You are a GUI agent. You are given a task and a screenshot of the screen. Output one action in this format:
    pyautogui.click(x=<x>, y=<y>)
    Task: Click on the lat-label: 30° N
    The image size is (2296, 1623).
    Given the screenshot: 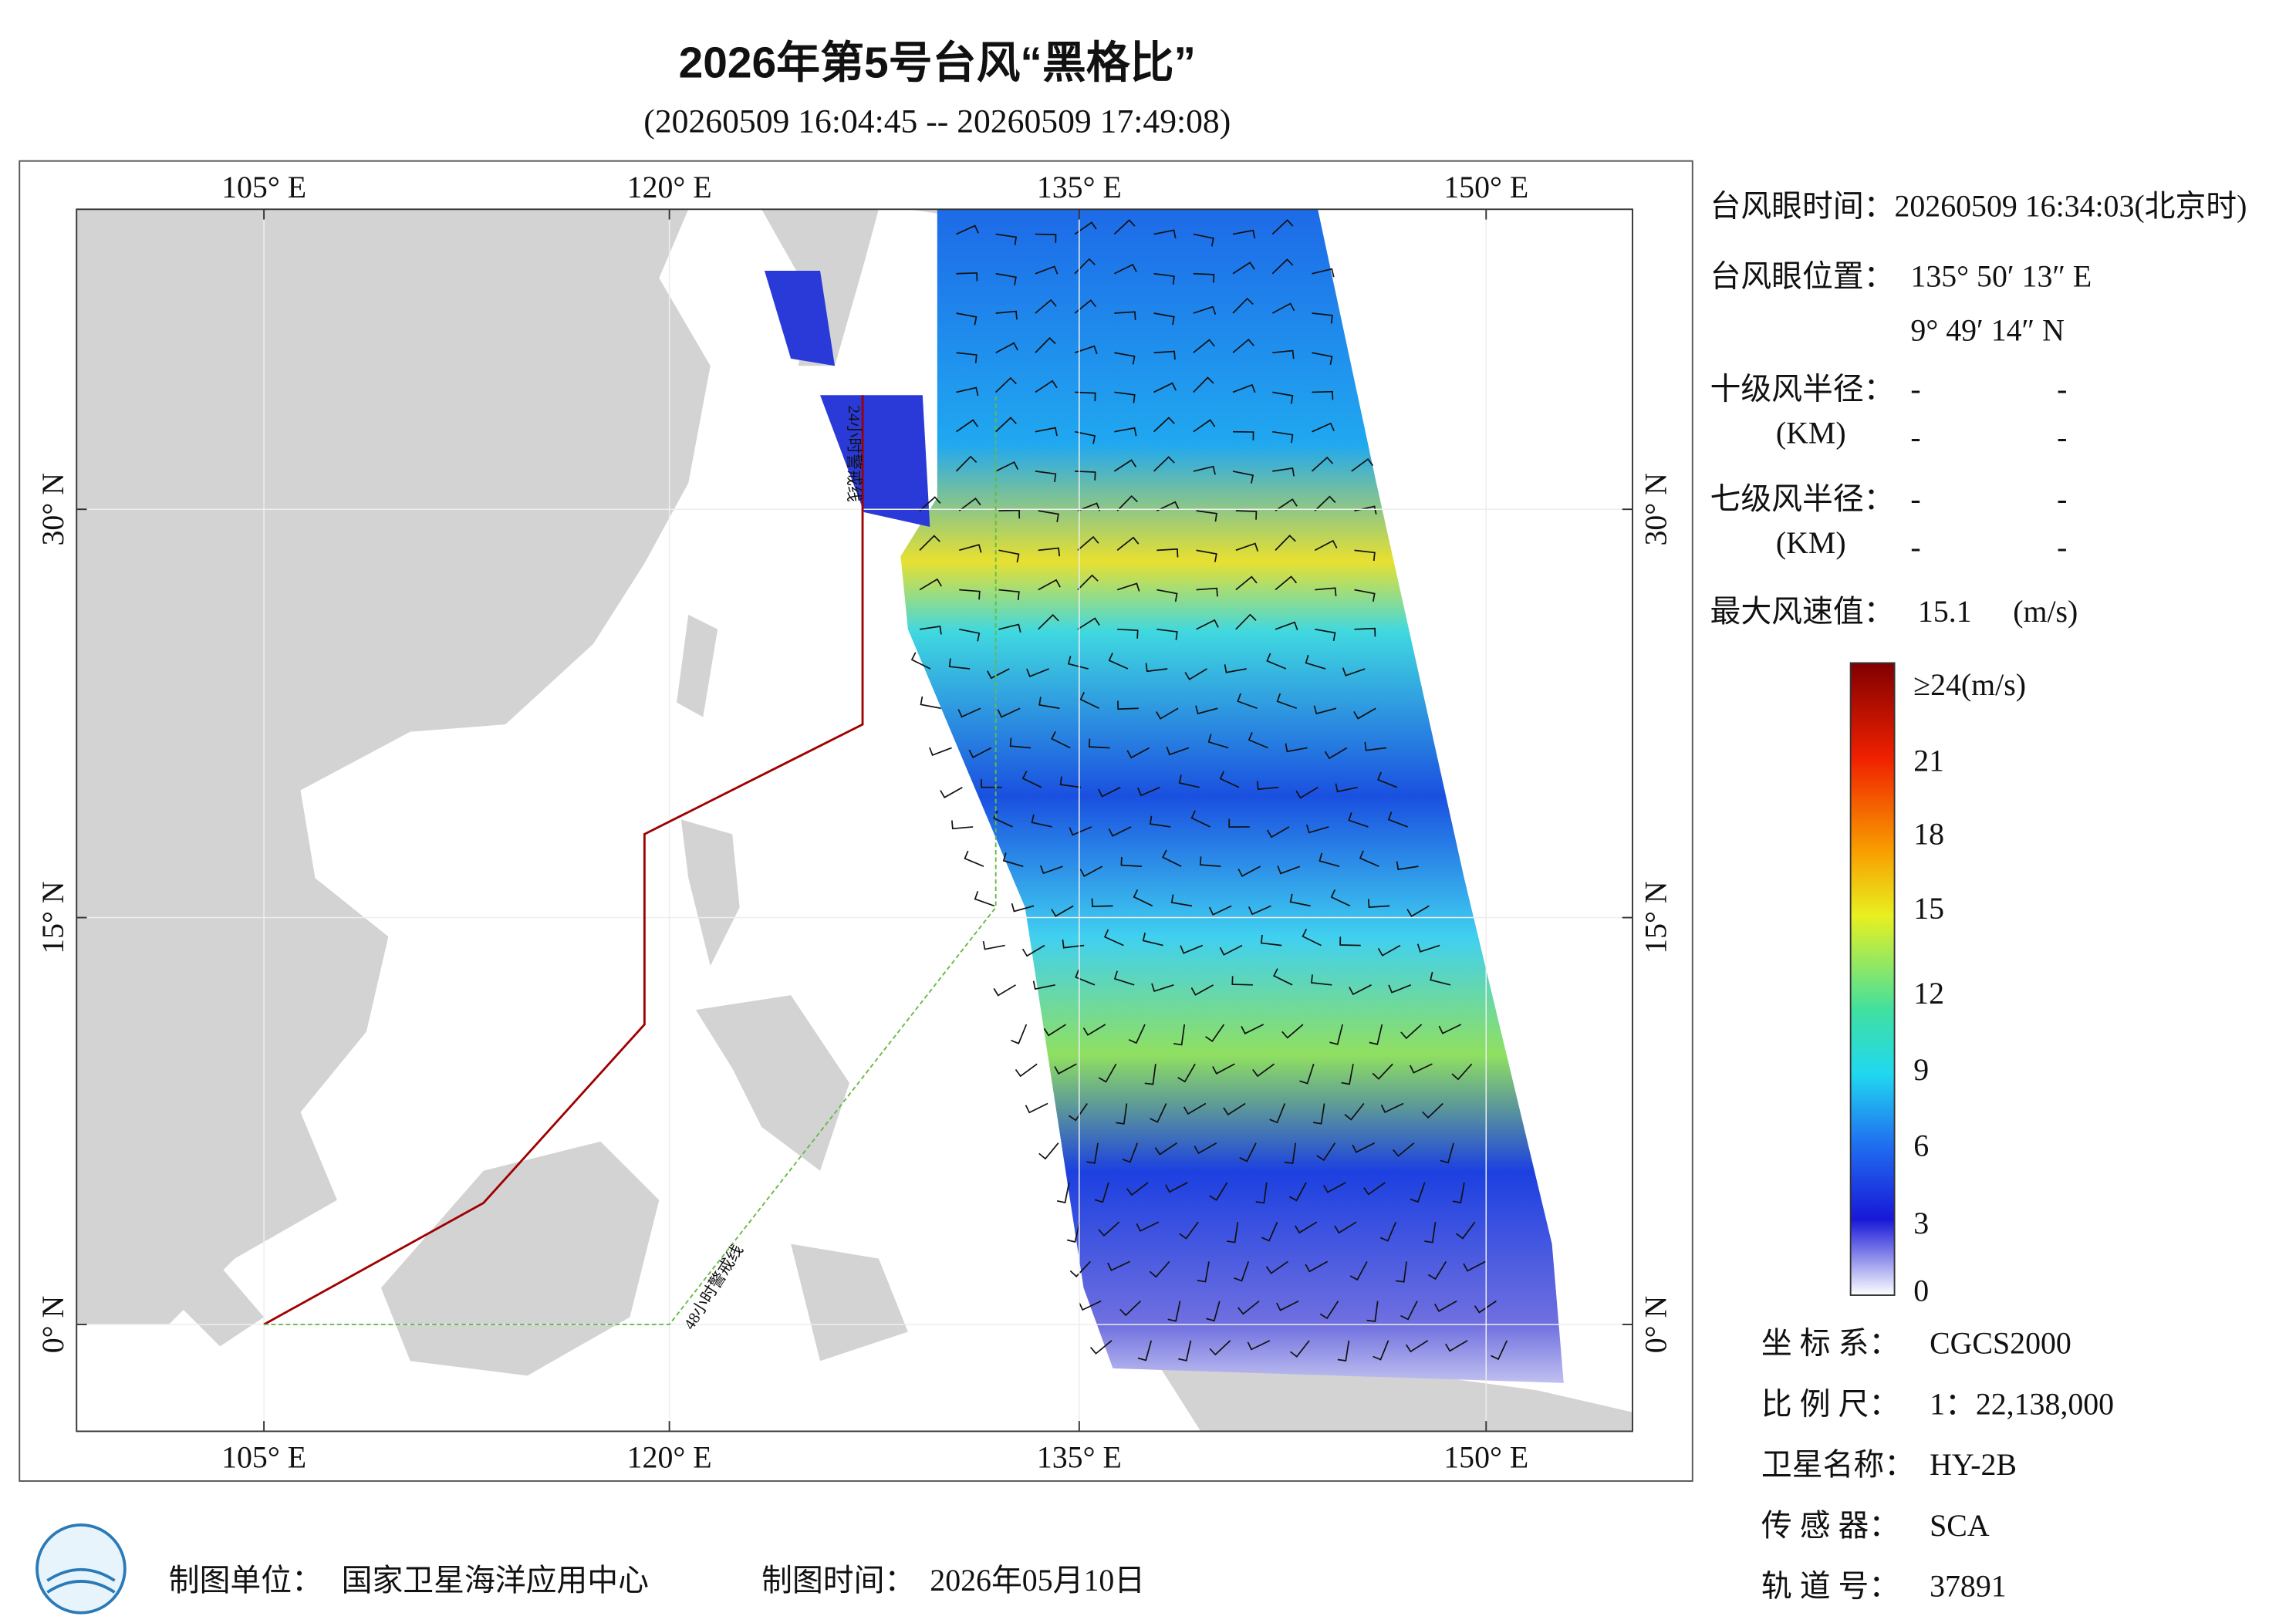 What is the action you would take?
    pyautogui.click(x=52, y=509)
    